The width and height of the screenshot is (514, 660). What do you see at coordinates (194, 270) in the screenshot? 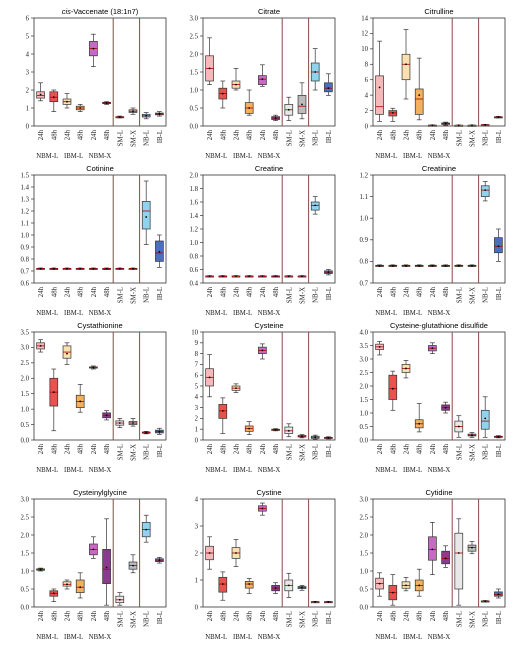
I see `y-tick-label: 0.6` at bounding box center [194, 270].